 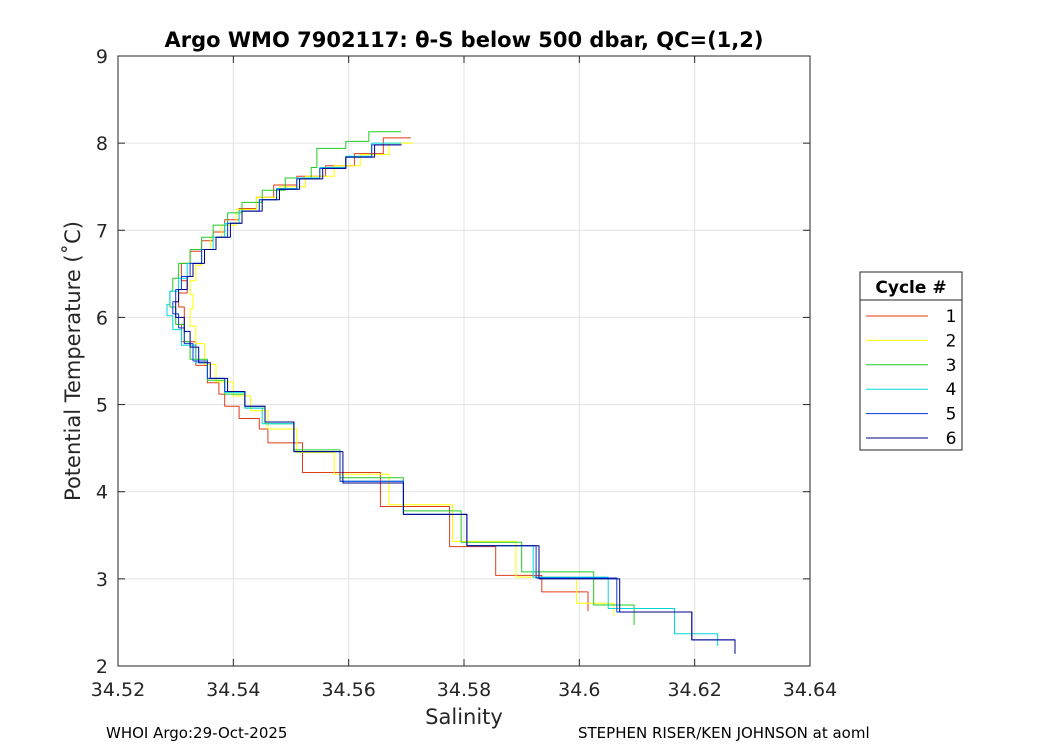 I want to click on legend-label-3: 3, so click(x=951, y=366).